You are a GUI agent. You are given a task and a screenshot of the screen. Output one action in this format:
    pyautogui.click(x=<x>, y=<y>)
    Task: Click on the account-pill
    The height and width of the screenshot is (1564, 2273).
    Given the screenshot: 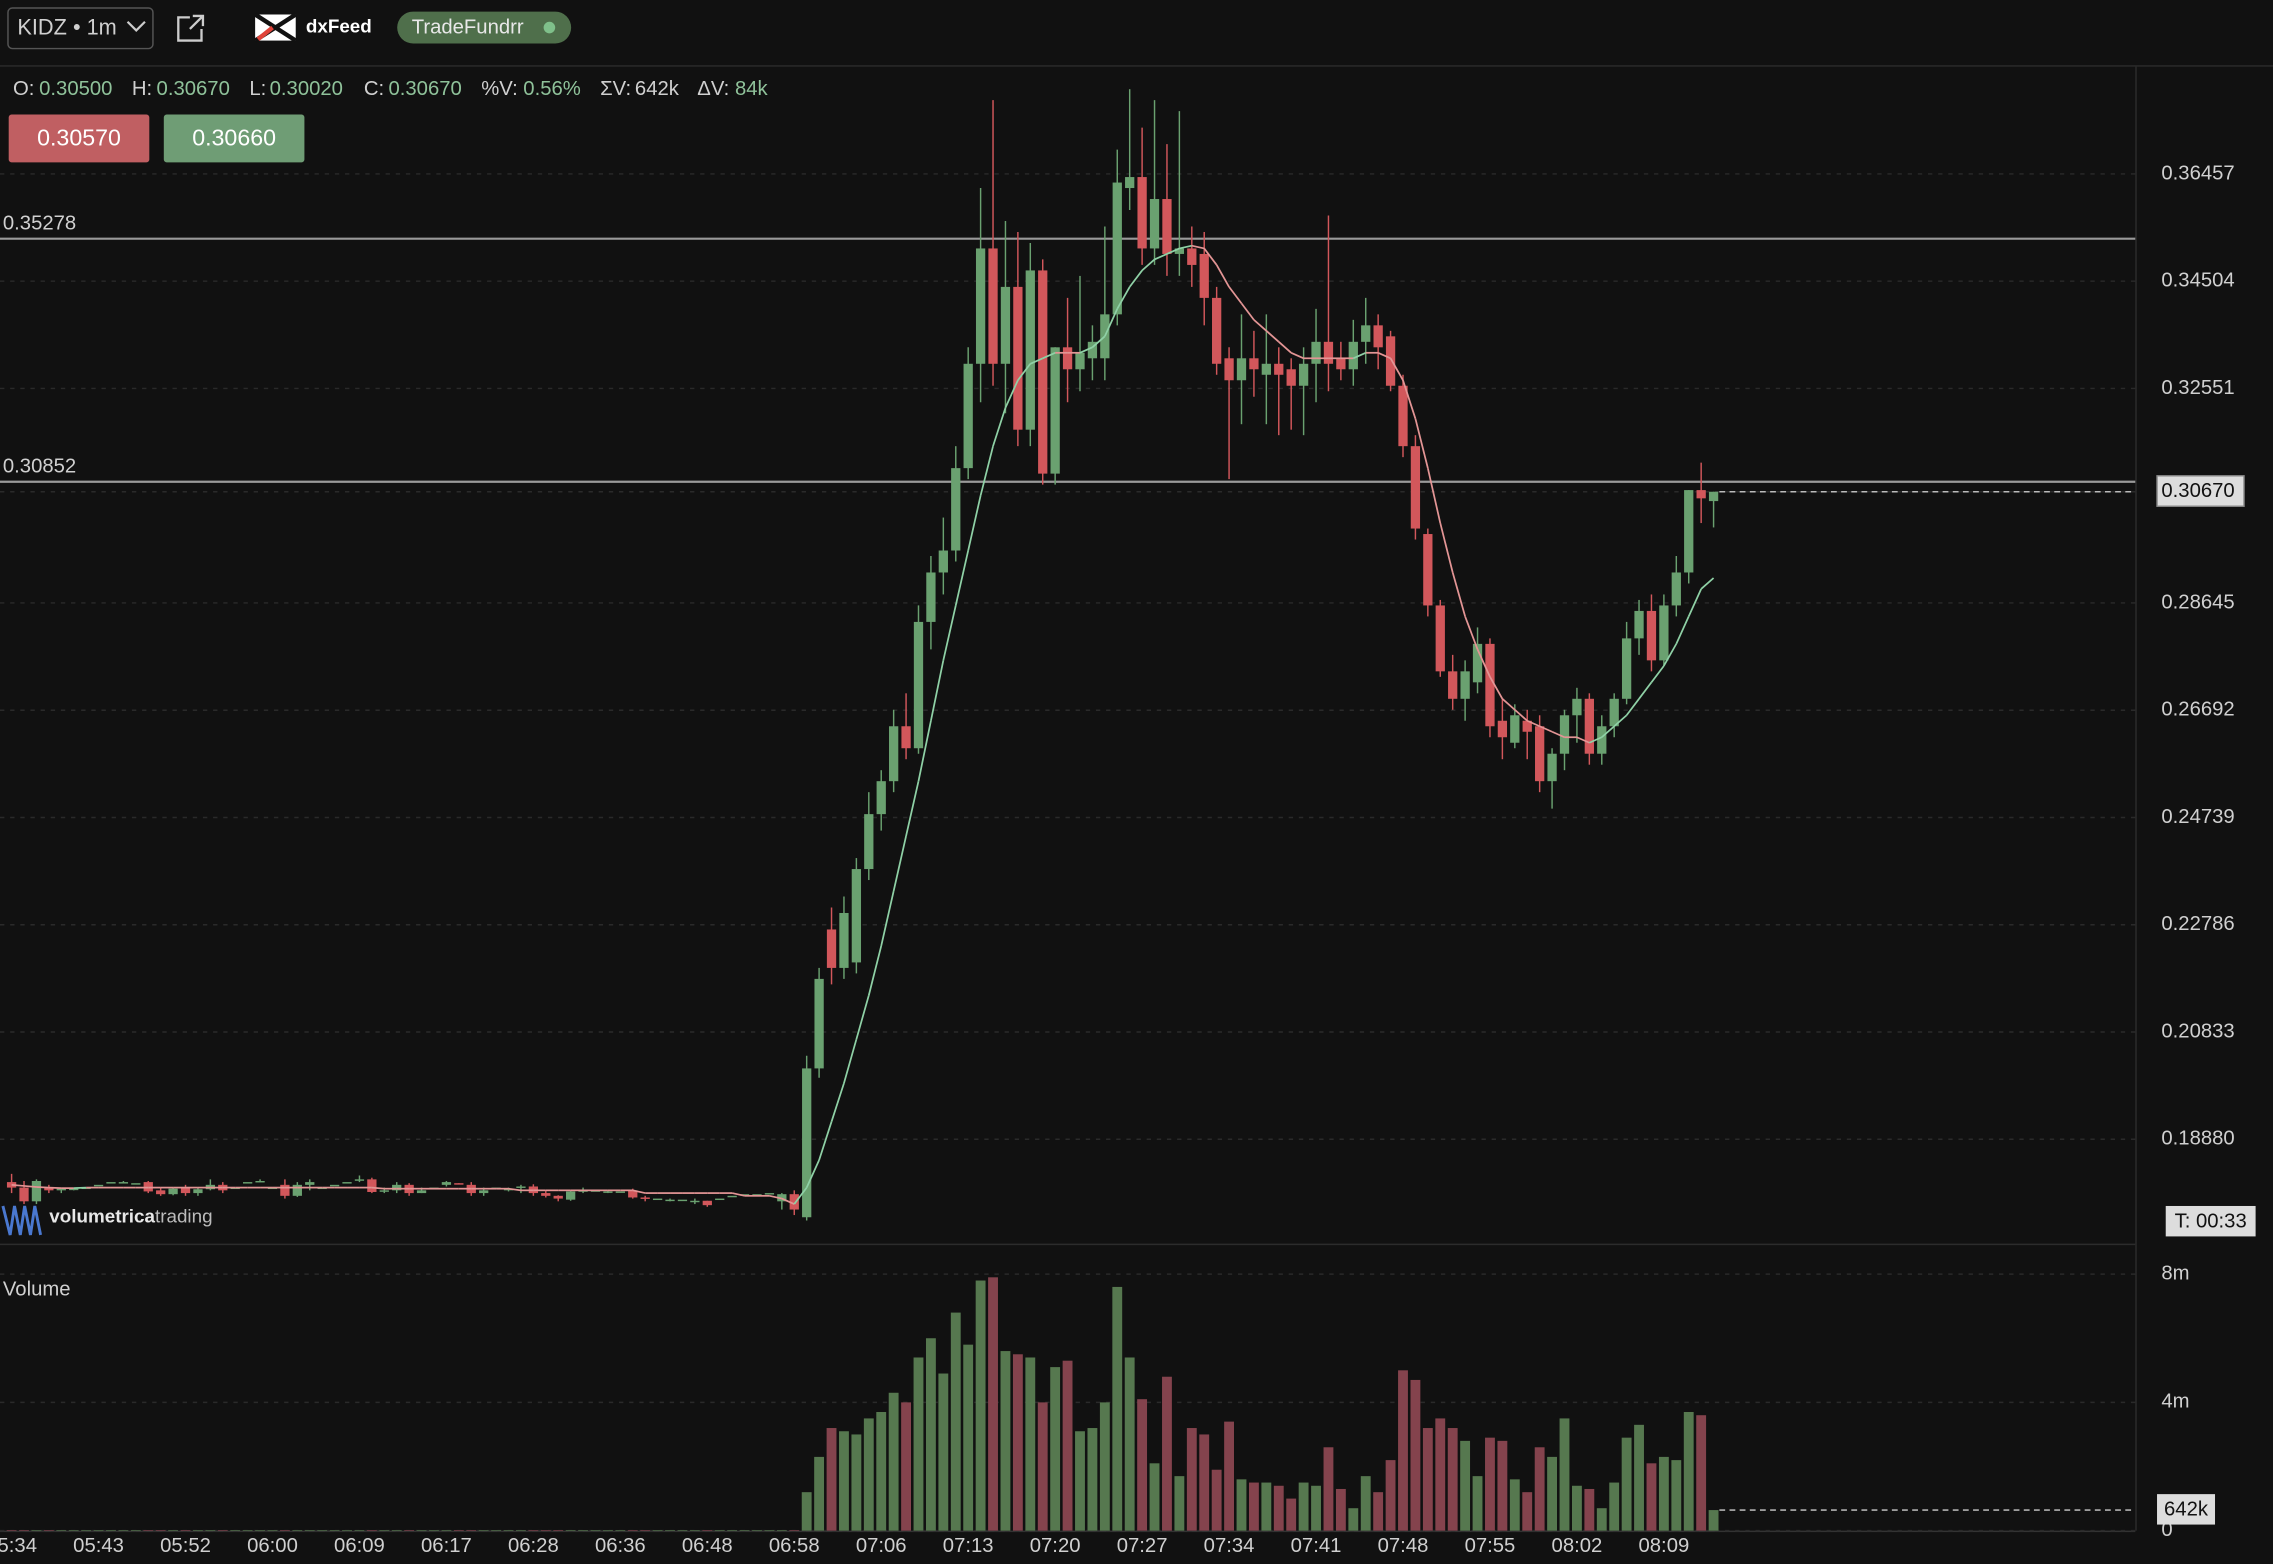 What is the action you would take?
    pyautogui.click(x=484, y=27)
    